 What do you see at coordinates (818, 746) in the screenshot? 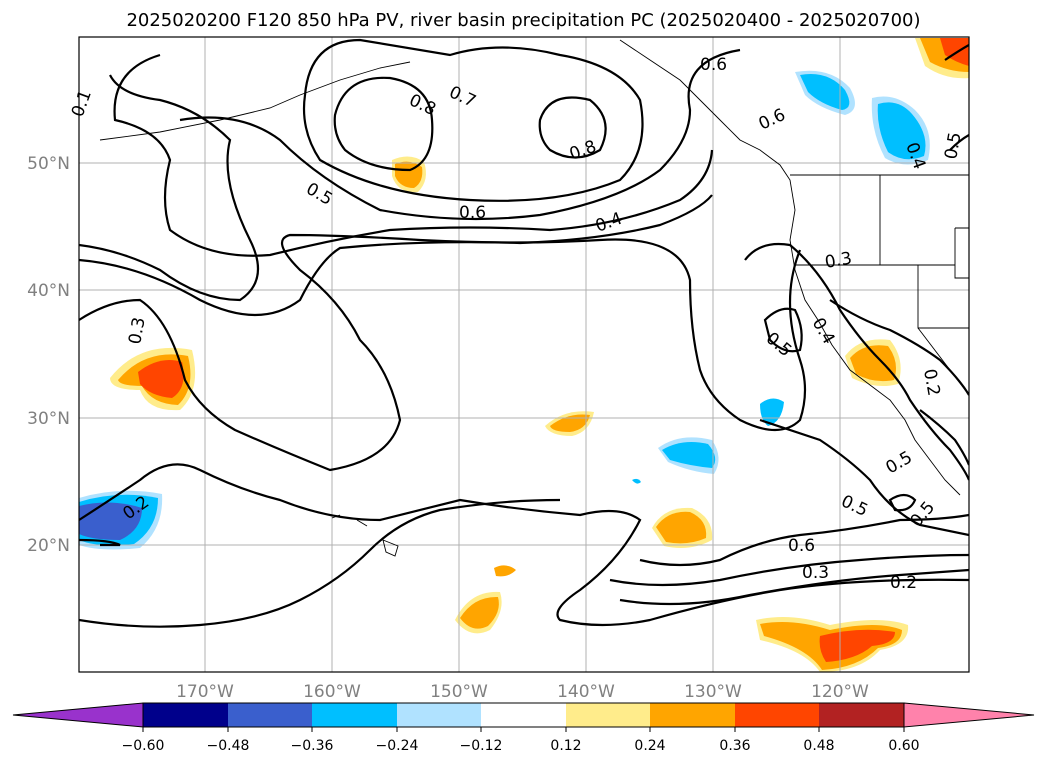
I see `colorbar-tick: 0.48` at bounding box center [818, 746].